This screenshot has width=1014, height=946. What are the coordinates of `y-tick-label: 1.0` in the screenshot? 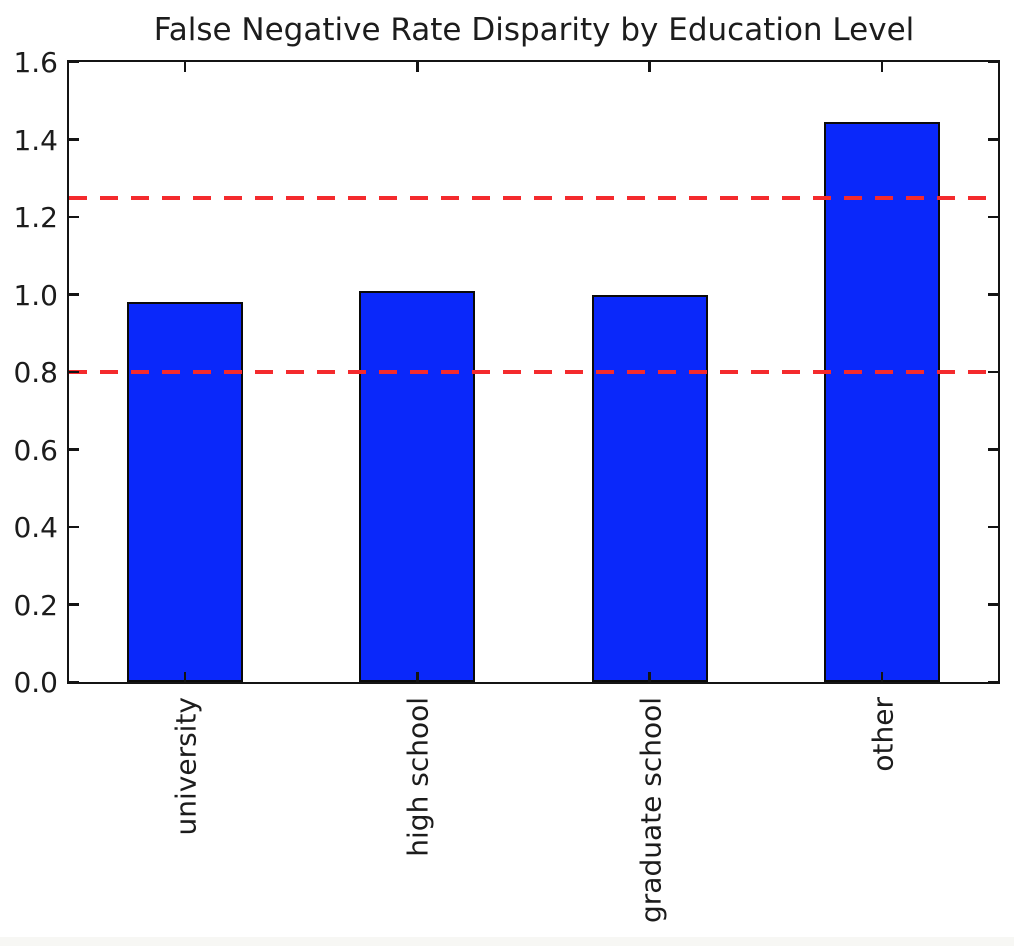 It's located at (35, 295).